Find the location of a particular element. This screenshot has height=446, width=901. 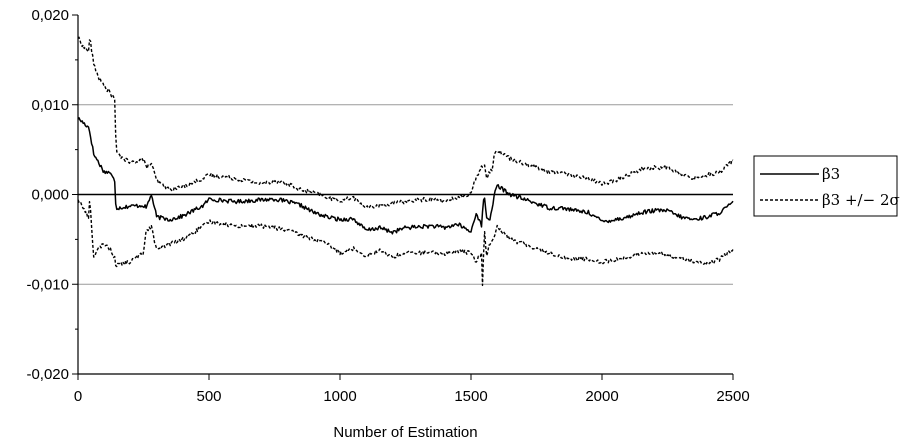

x-tick-label-0: 0 is located at coordinates (78, 396).